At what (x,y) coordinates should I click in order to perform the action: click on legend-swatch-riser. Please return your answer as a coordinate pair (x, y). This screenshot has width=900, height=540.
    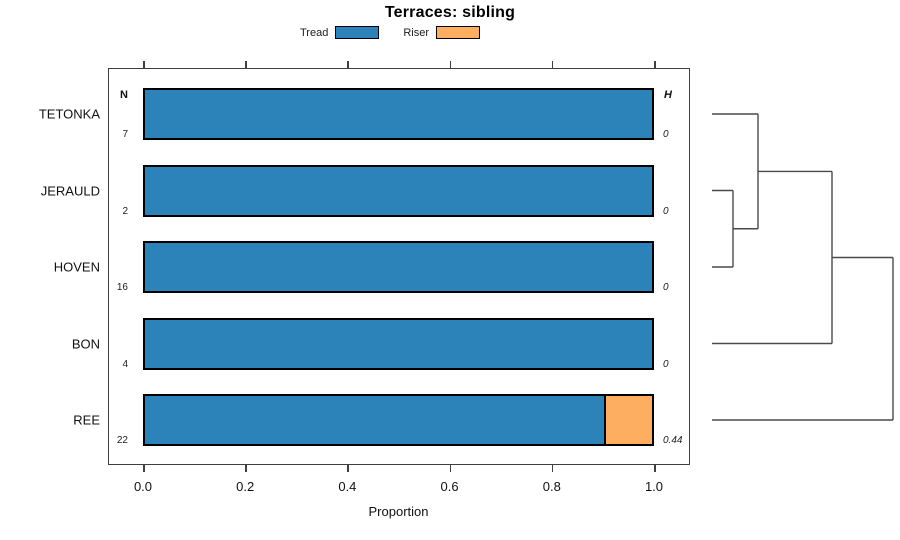
    Looking at the image, I should click on (458, 32).